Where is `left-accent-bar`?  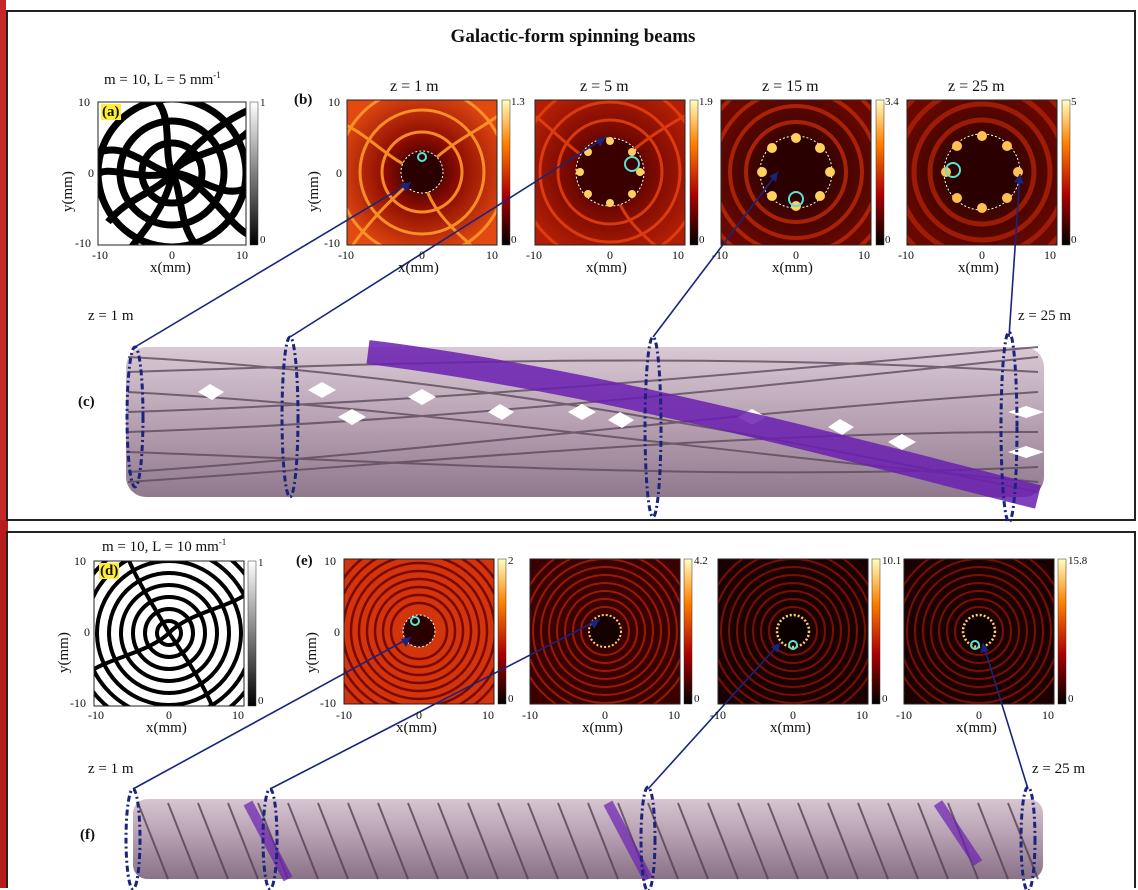
left-accent-bar is located at coordinates (3, 444).